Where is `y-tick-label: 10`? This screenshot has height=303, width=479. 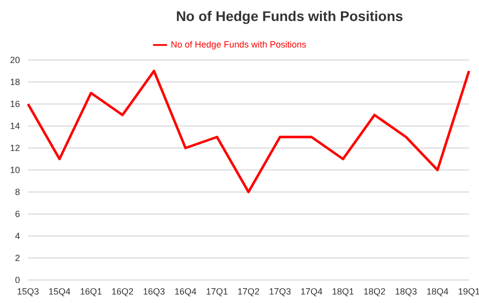
y-tick-label: 10 is located at coordinates (15, 170).